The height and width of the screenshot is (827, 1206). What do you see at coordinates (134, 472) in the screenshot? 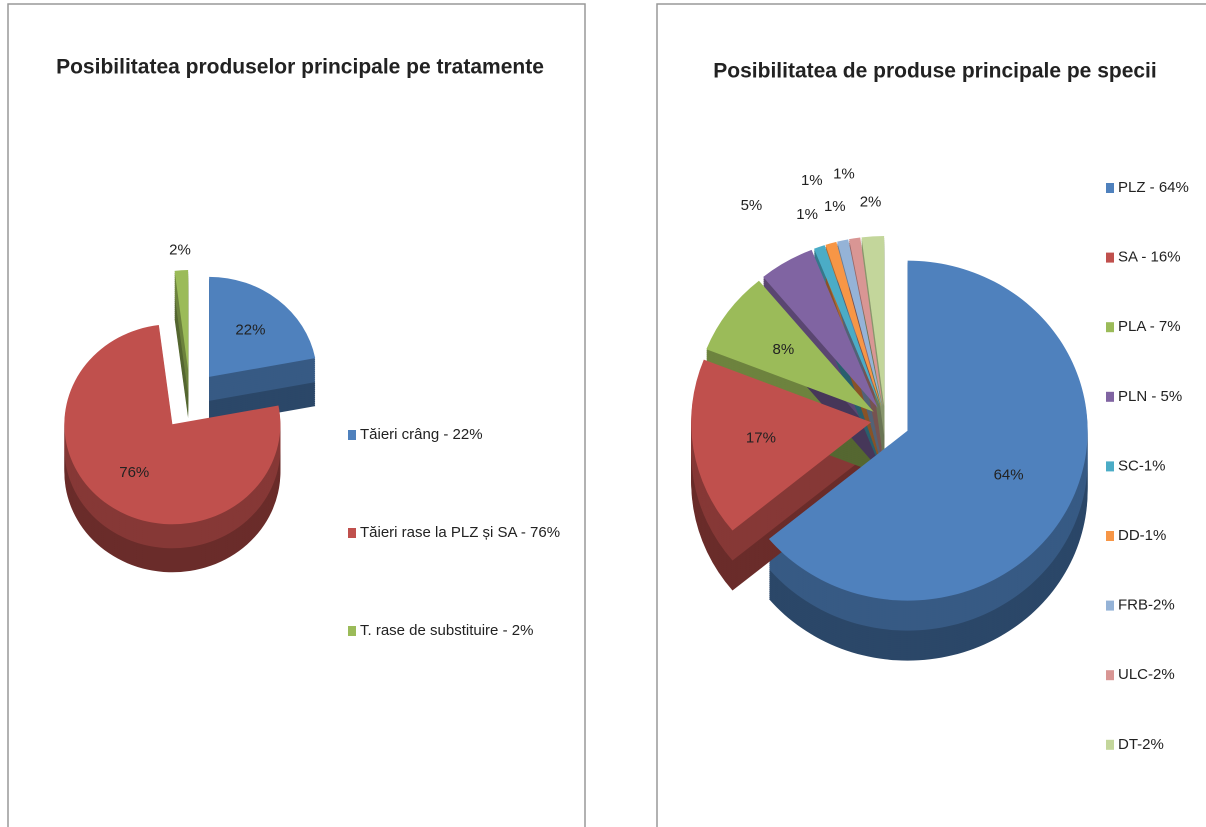
I see `data-label: 76%` at bounding box center [134, 472].